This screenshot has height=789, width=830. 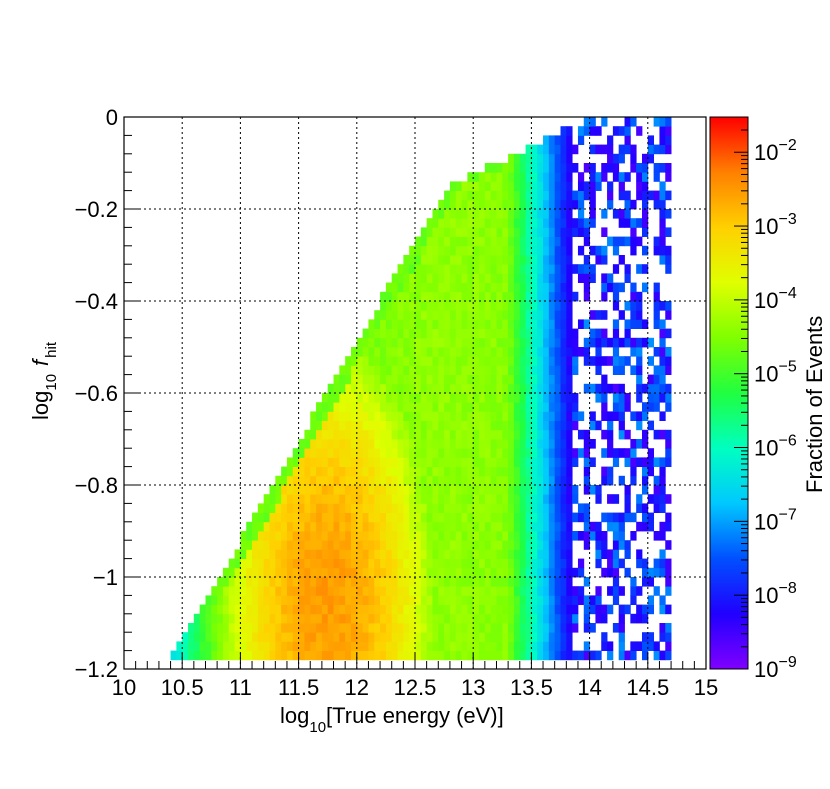 What do you see at coordinates (182, 687) in the screenshot?
I see `x-tick-label: 10.5` at bounding box center [182, 687].